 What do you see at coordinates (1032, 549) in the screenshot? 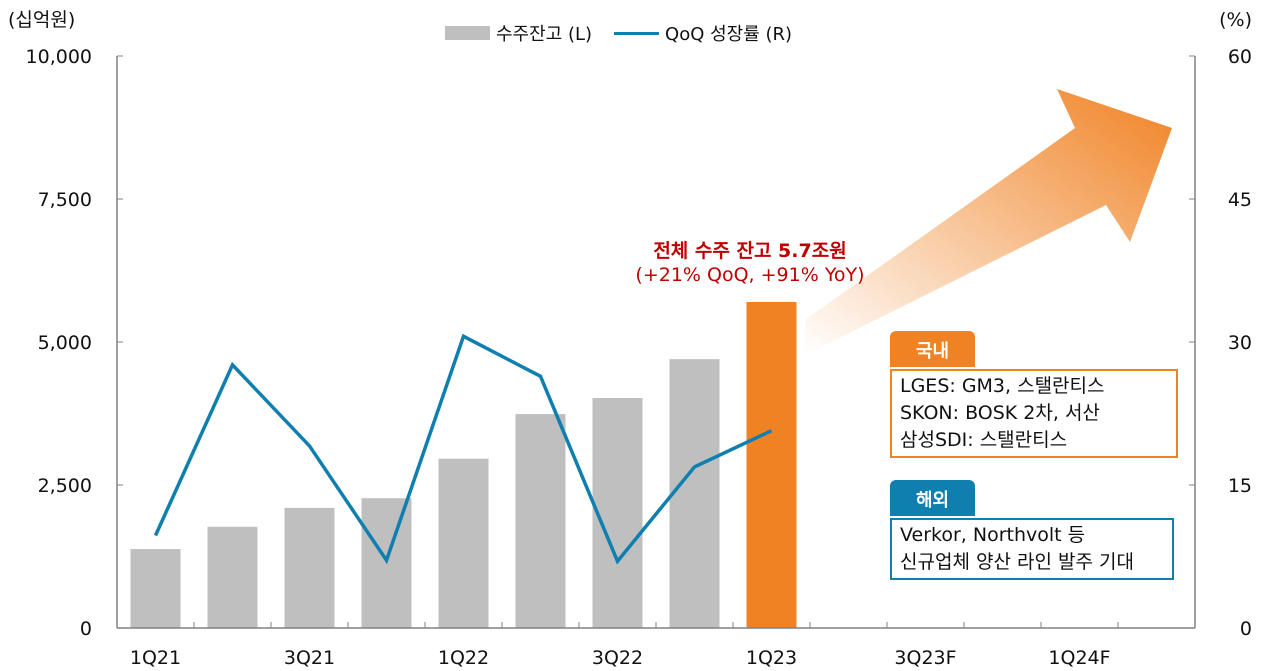
I see `overseas-box: Verkor, Northvolt 등 신규업체 양산 라인 발주 기대` at bounding box center [1032, 549].